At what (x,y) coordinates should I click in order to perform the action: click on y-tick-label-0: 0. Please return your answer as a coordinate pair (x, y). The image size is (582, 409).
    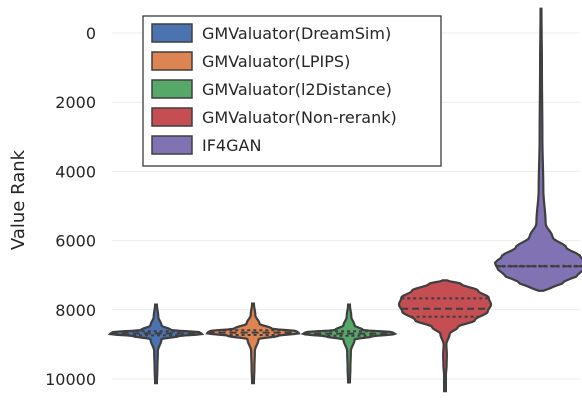
    Looking at the image, I should click on (91, 33).